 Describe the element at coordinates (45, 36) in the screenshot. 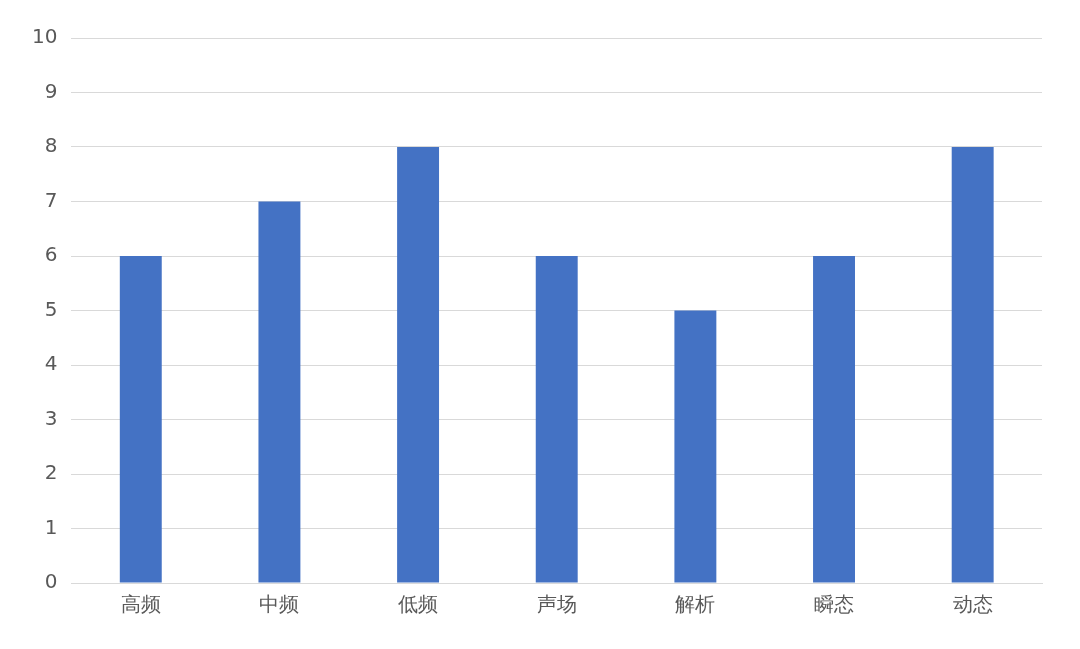

I see `y-tick-label: 10` at that location.